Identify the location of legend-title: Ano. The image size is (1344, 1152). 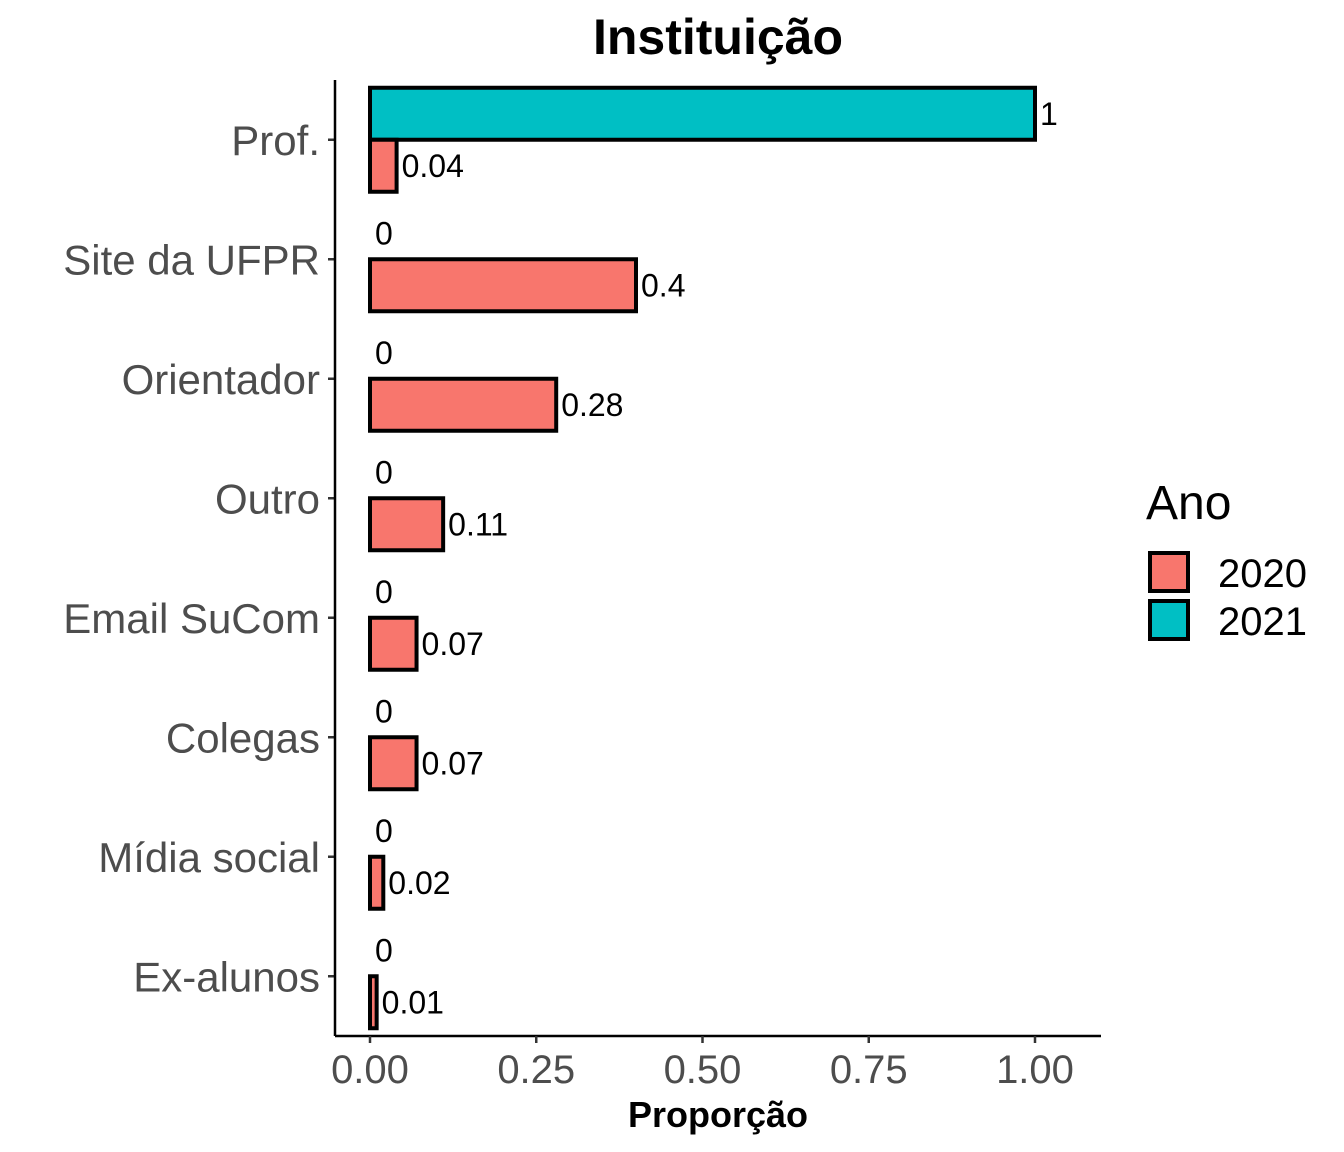
(1188, 503).